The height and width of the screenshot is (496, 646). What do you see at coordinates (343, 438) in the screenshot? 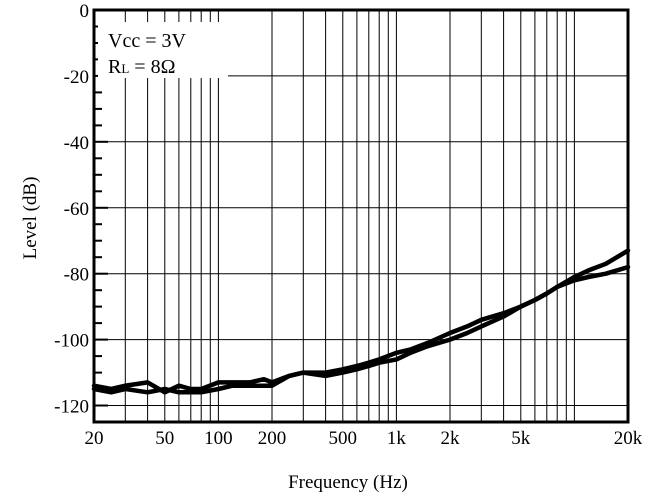
I see `x-tick-label: 500` at bounding box center [343, 438].